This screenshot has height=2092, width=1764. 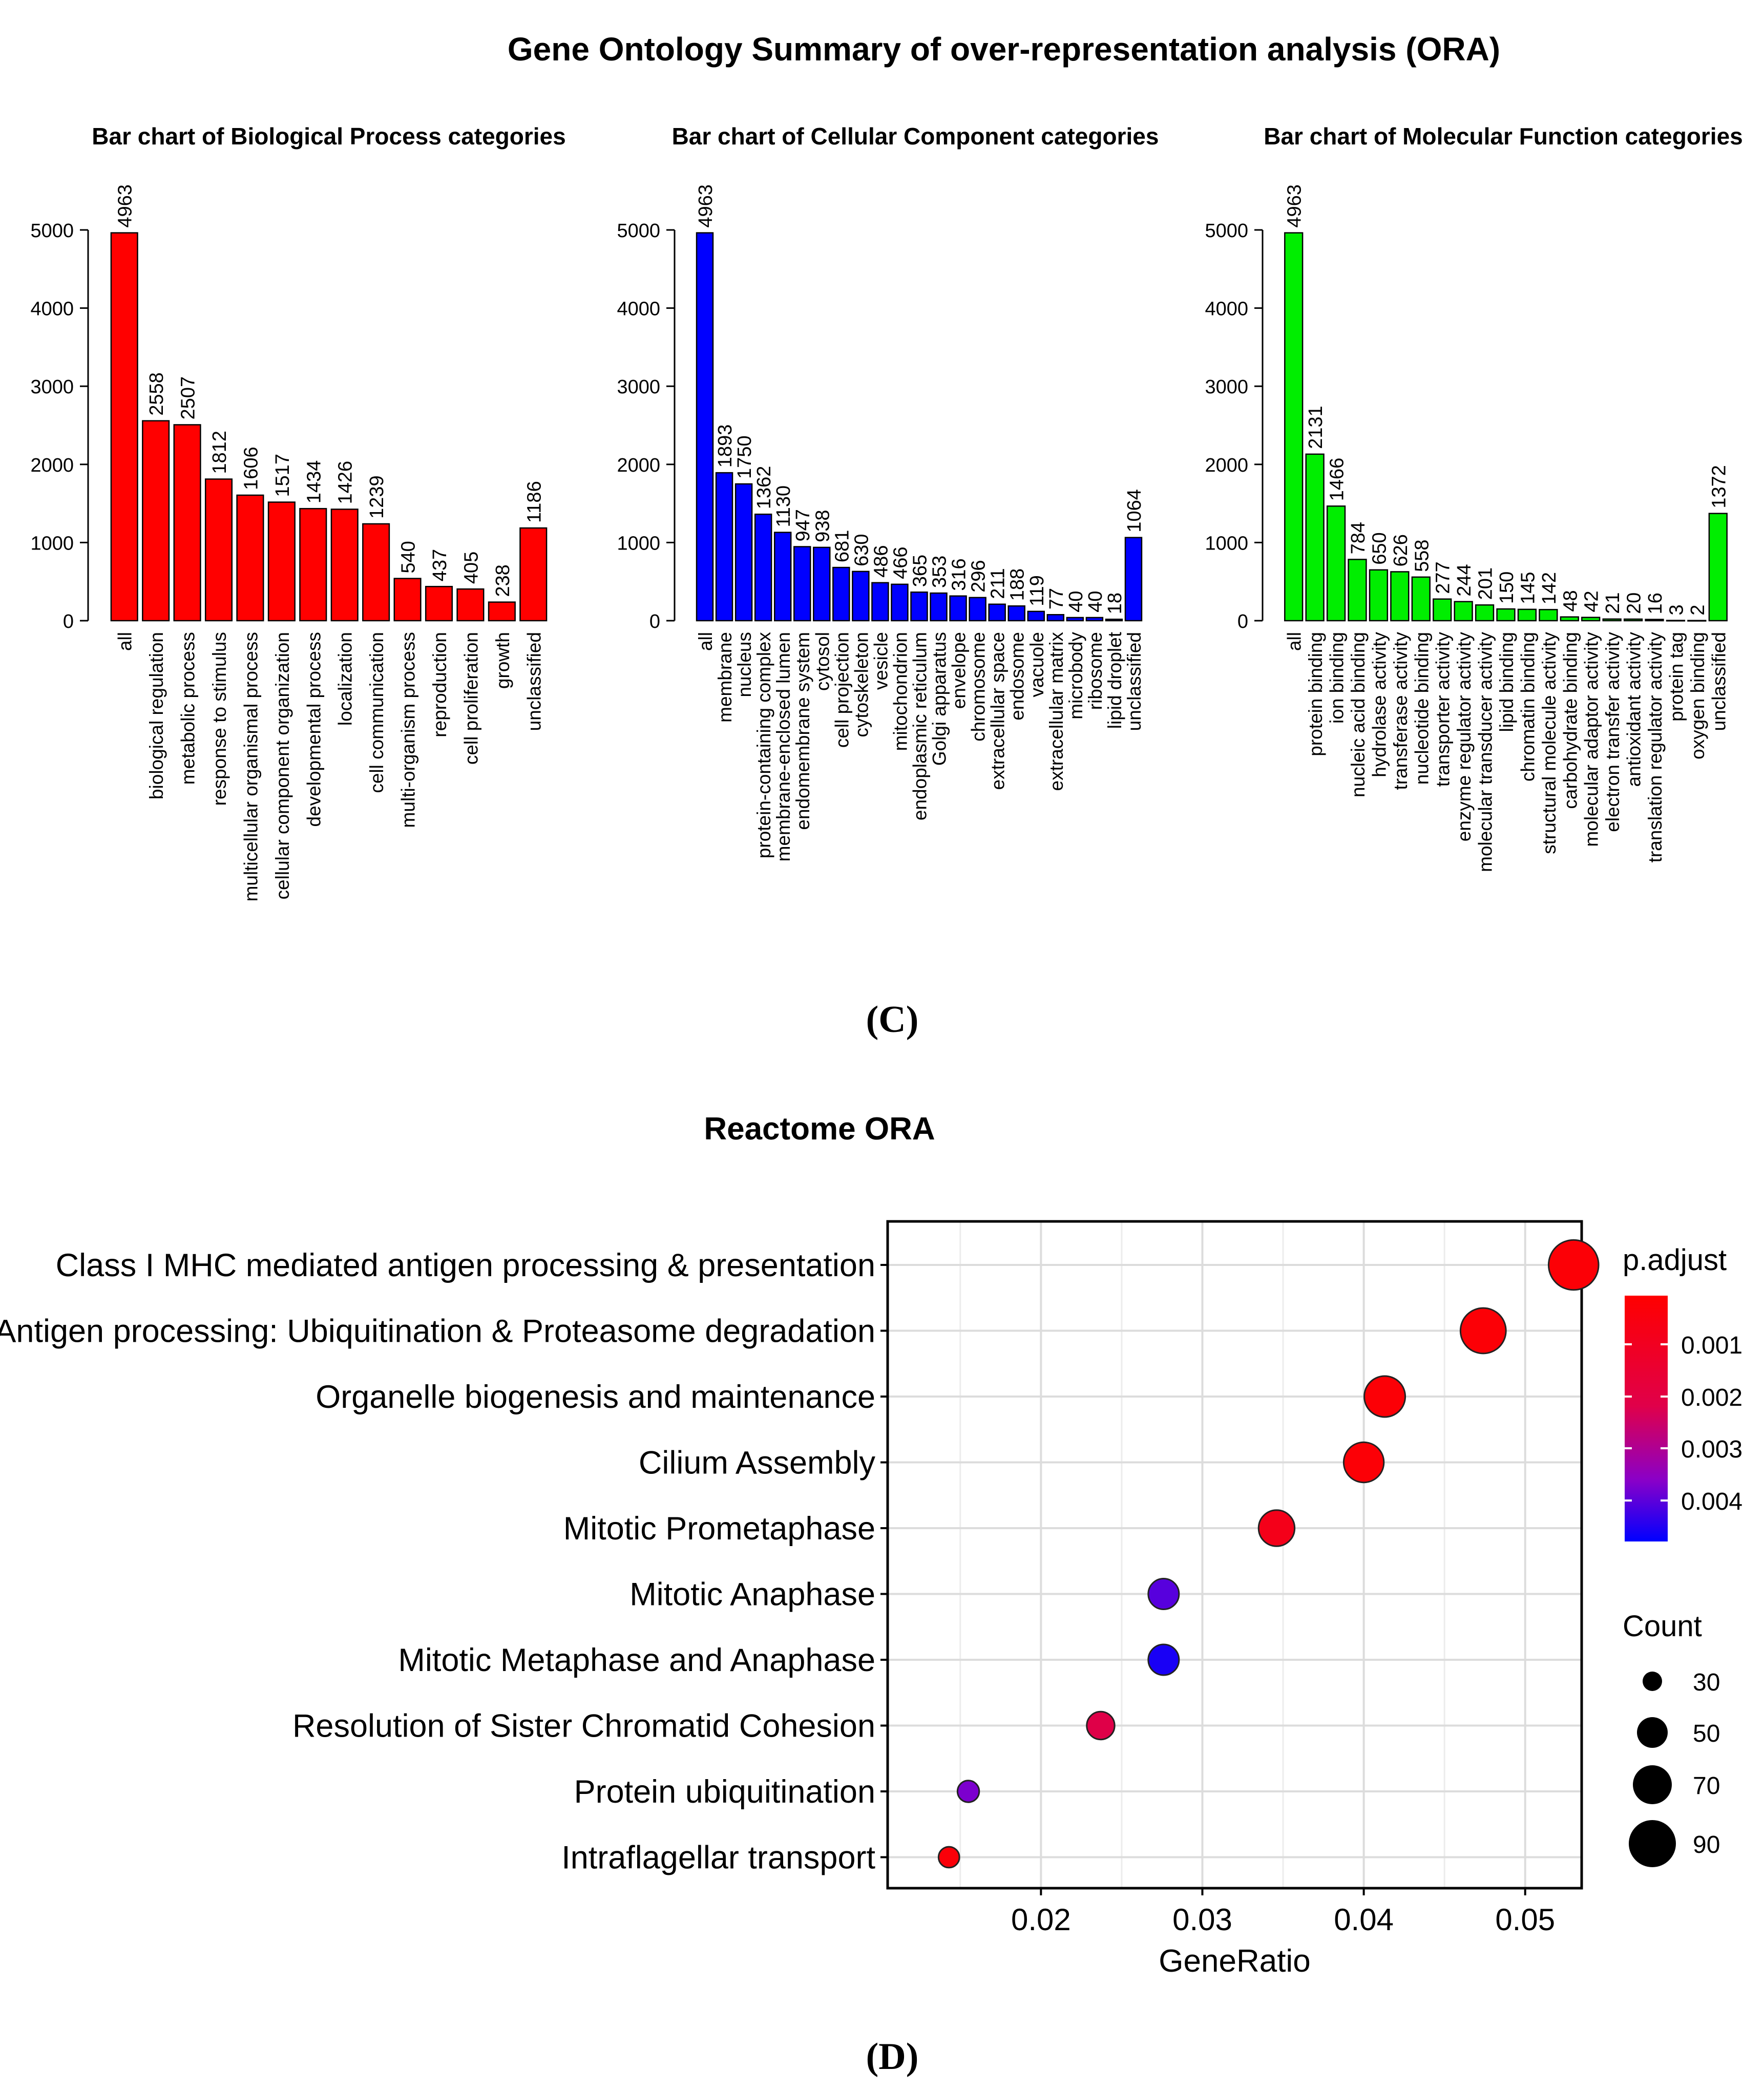 What do you see at coordinates (783, 506) in the screenshot?
I see `data-label: 1130` at bounding box center [783, 506].